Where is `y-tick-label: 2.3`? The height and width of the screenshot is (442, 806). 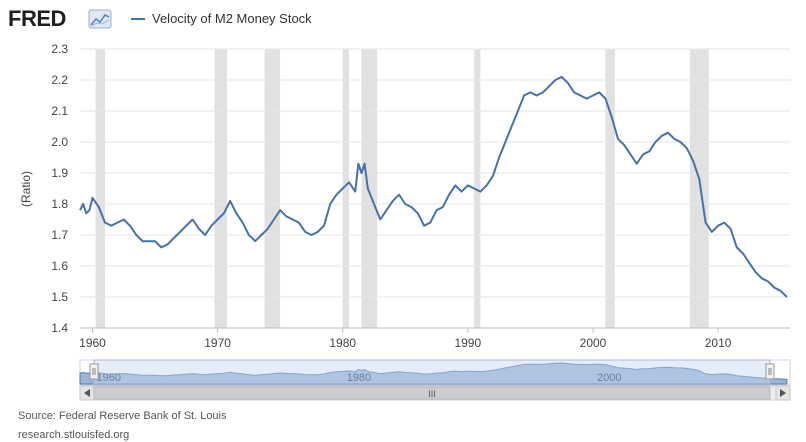
y-tick-label: 2.3 is located at coordinates (59, 49).